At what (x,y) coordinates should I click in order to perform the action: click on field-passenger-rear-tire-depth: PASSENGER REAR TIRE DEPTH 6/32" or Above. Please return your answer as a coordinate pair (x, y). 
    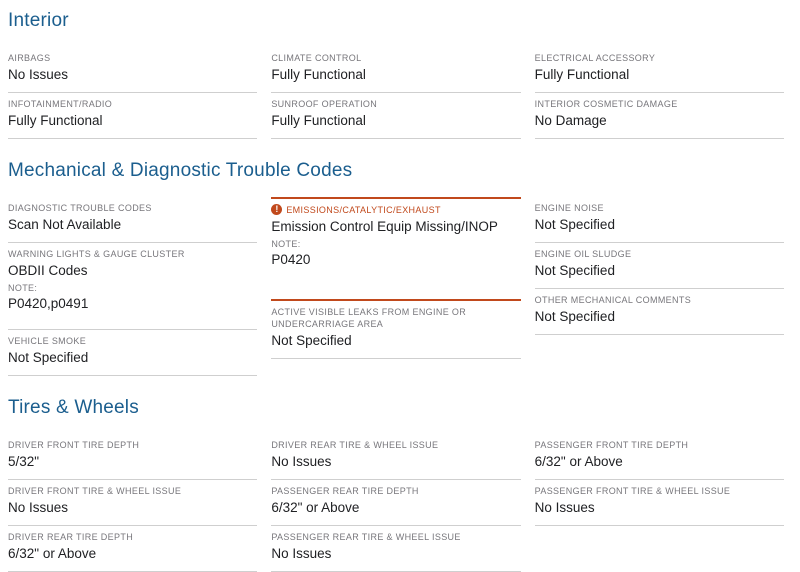
    Looking at the image, I should click on (396, 503).